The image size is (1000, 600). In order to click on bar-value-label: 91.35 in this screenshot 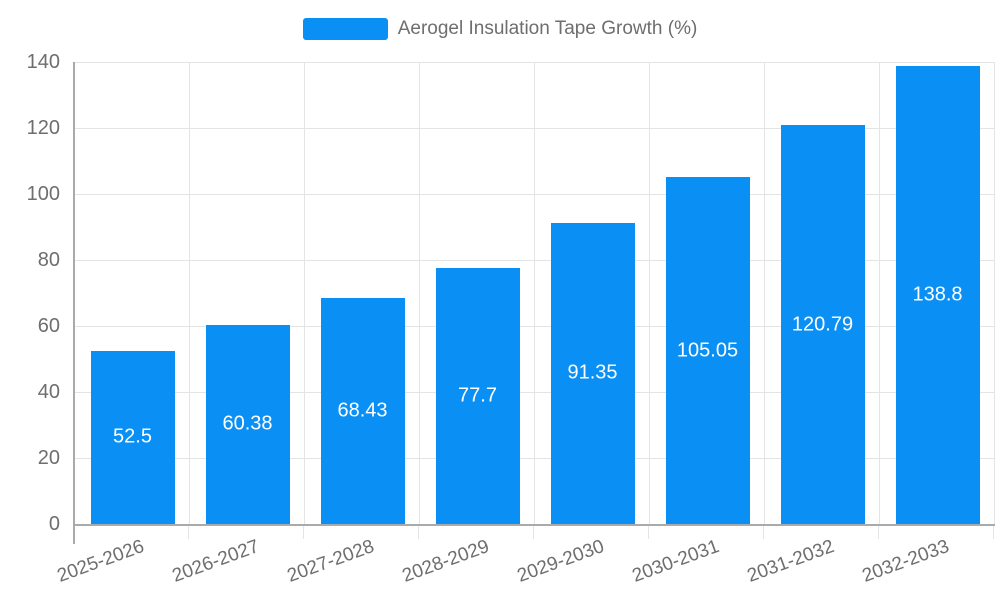, I will do `click(592, 372)`.